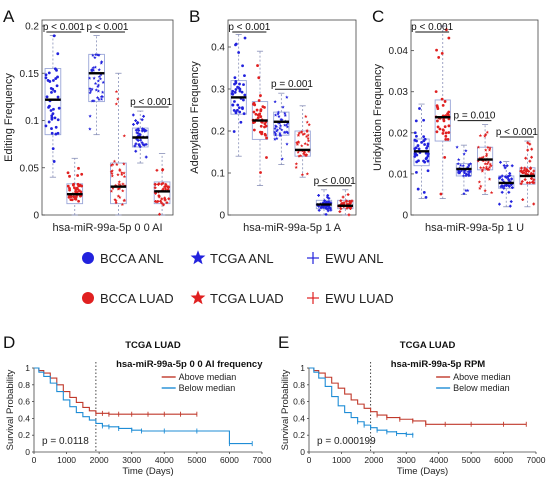 This screenshot has width=550, height=498. I want to click on significance-label: p = 0.010, so click(475, 116).